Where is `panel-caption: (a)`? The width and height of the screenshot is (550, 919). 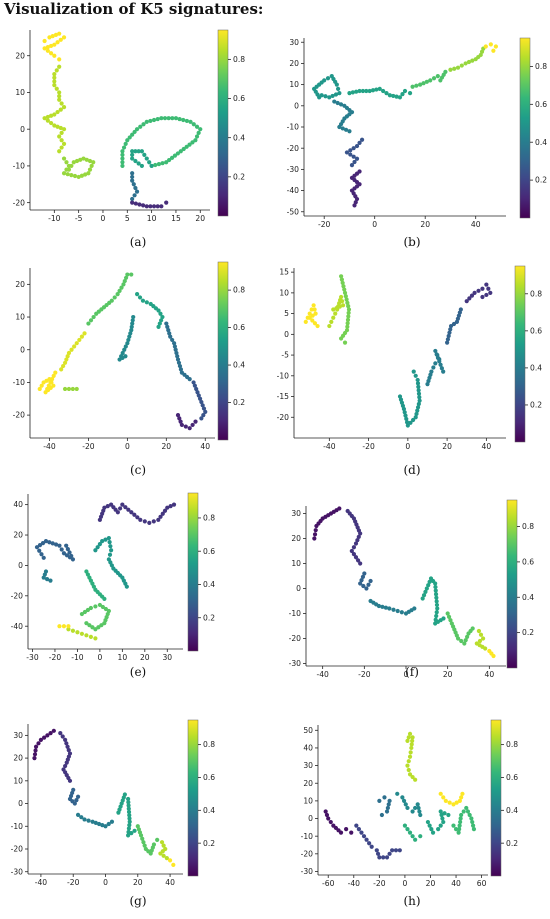
panel-caption: (a) is located at coordinates (138, 242).